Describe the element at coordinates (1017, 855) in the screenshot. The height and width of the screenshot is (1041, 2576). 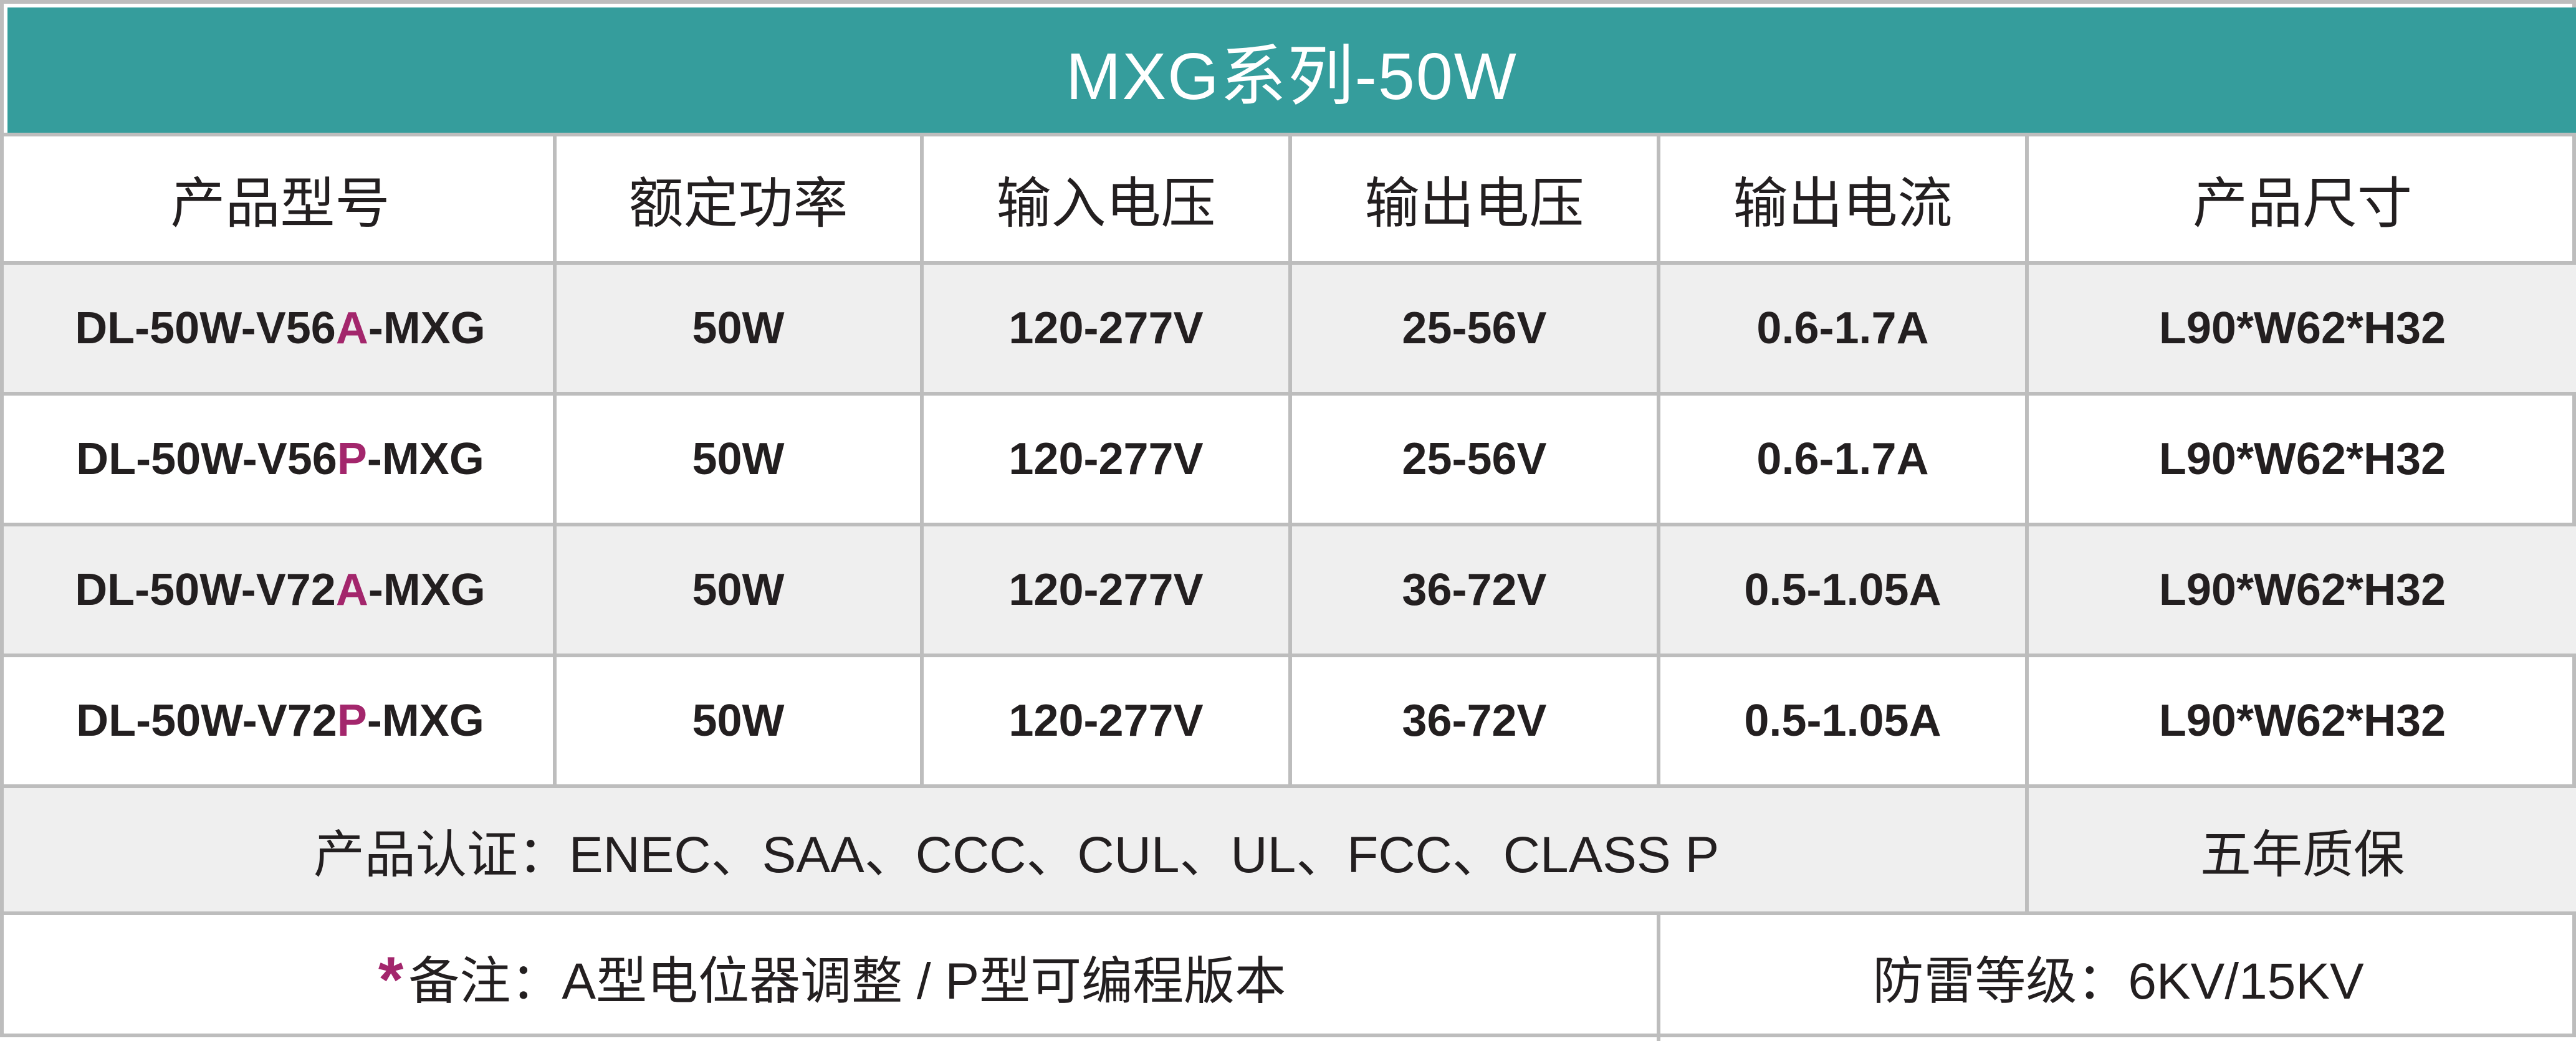
I see `certification-text: 产品认证：ENEC、SAA、CCC、CUL、UL、FCC、CLASS P` at that location.